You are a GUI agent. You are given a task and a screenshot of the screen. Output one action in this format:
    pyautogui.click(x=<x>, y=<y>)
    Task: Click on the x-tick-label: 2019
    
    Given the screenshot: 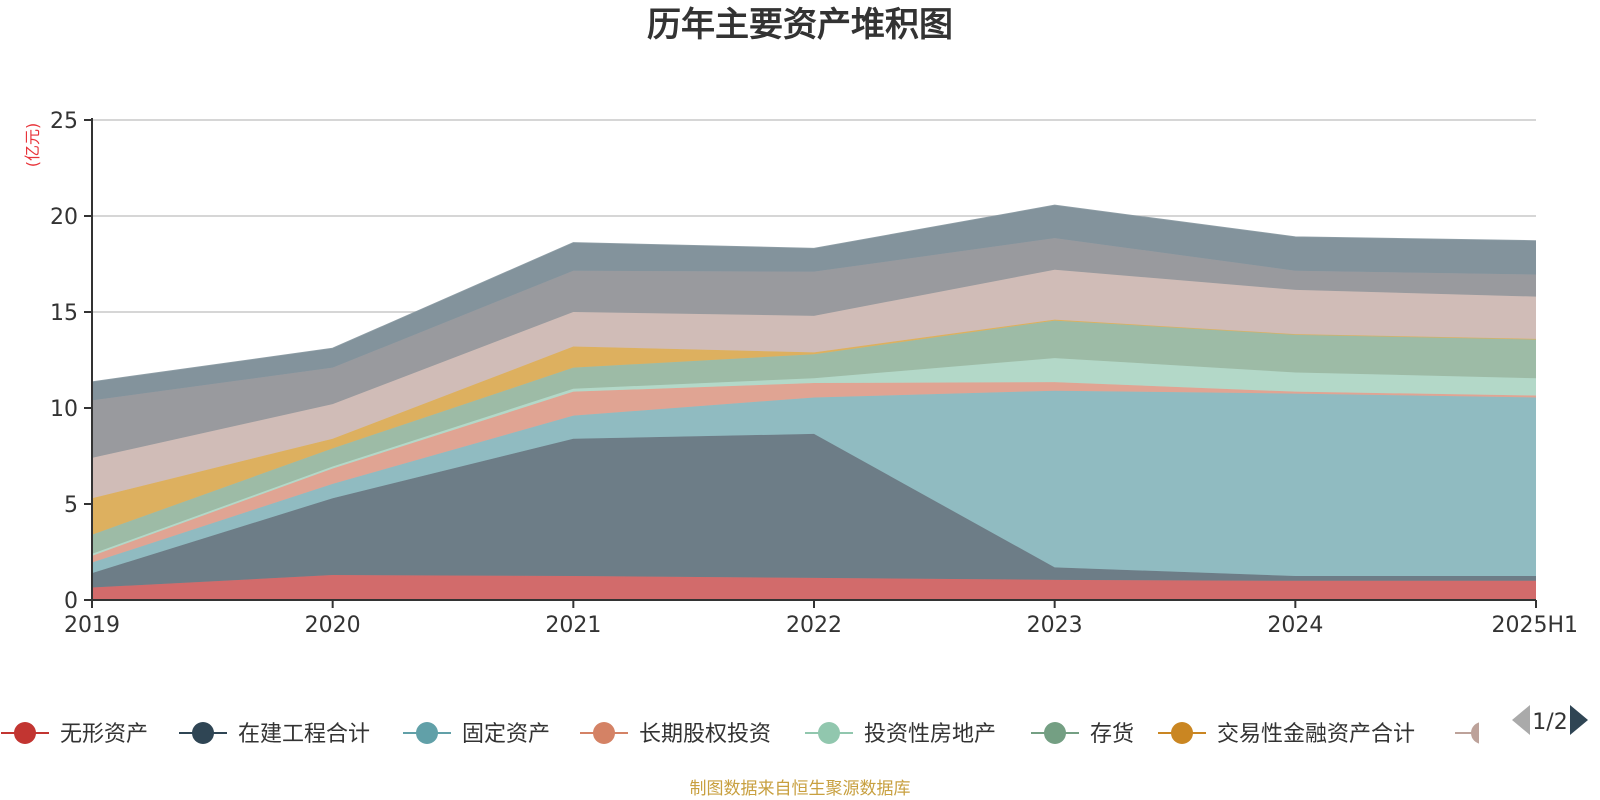 What is the action you would take?
    pyautogui.click(x=92, y=625)
    